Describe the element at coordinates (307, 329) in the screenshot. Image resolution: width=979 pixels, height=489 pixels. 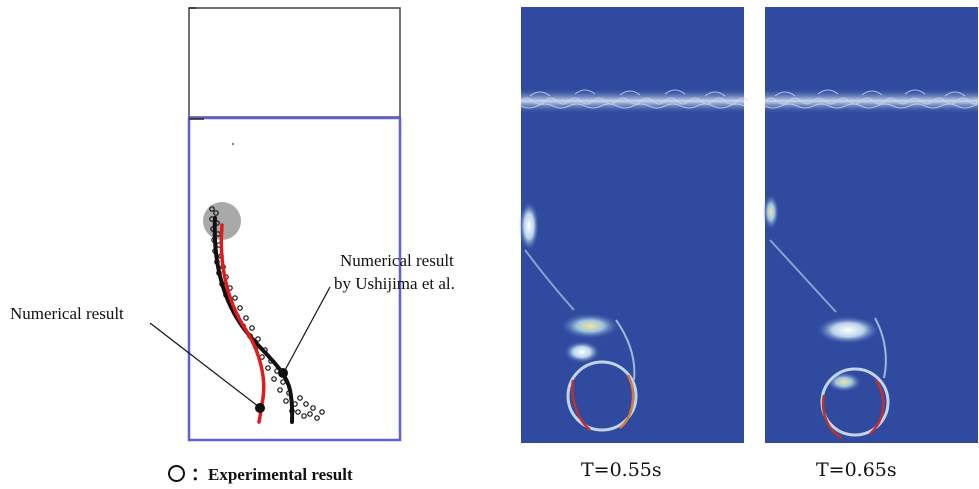
I see `ushijima-leader-line` at that location.